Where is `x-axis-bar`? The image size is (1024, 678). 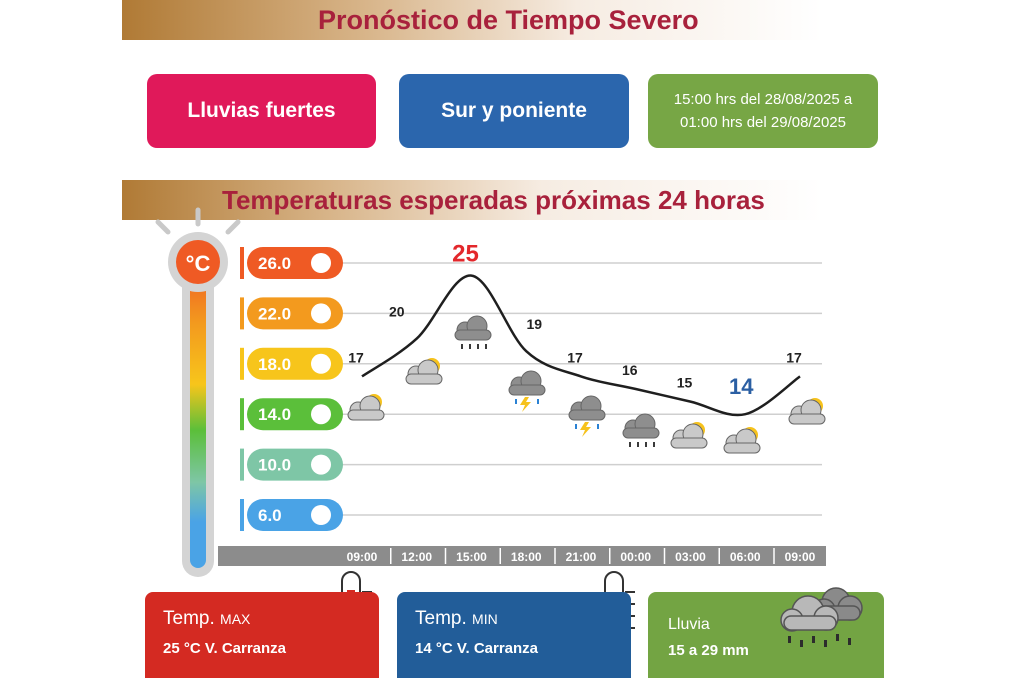
x-axis-bar is located at coordinates (522, 556).